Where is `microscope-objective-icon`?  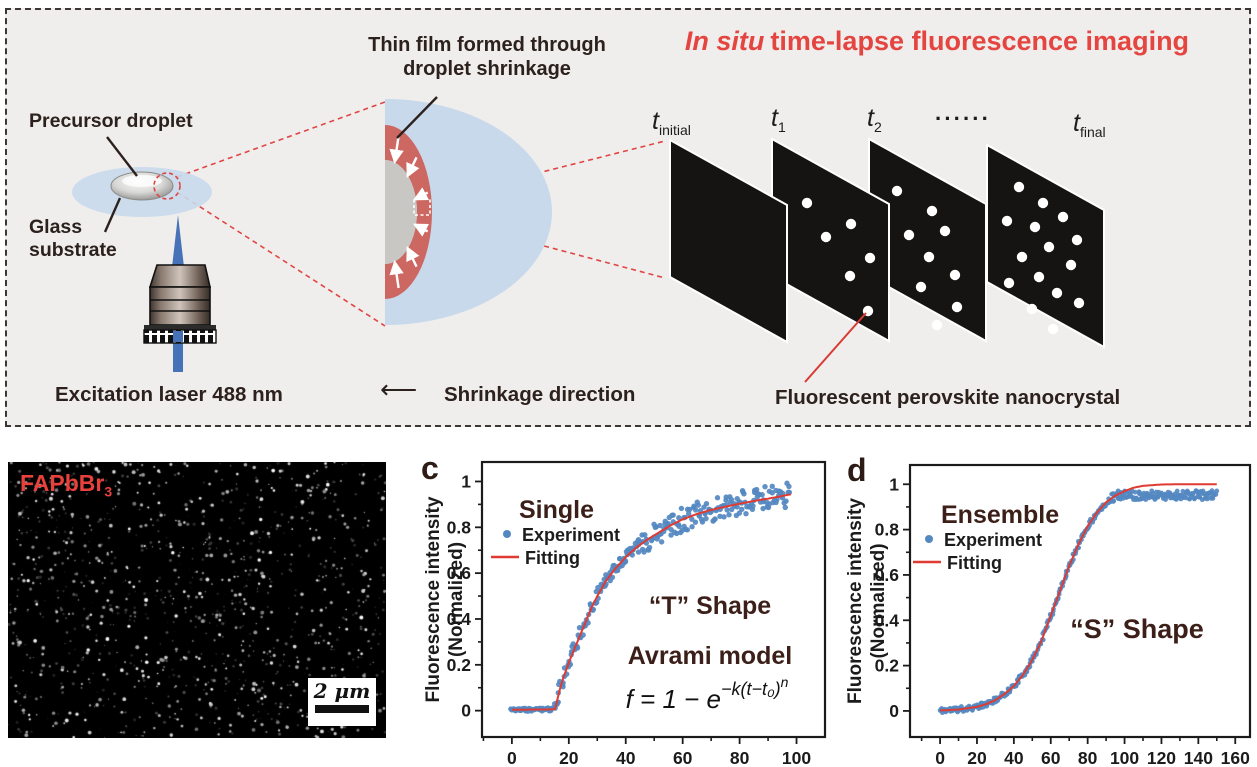
microscope-objective-icon is located at coordinates (180, 304).